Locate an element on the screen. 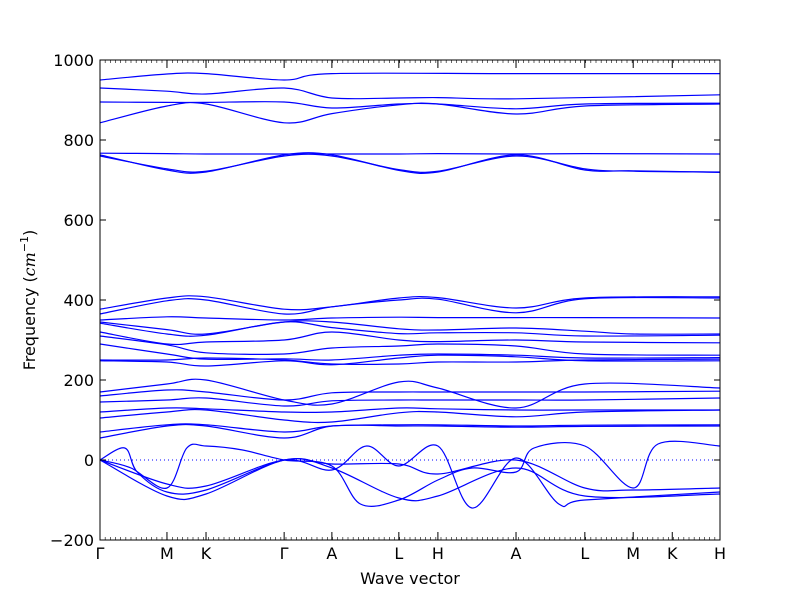  y-axis-label: Frequency (cm−1) is located at coordinates (28, 300).